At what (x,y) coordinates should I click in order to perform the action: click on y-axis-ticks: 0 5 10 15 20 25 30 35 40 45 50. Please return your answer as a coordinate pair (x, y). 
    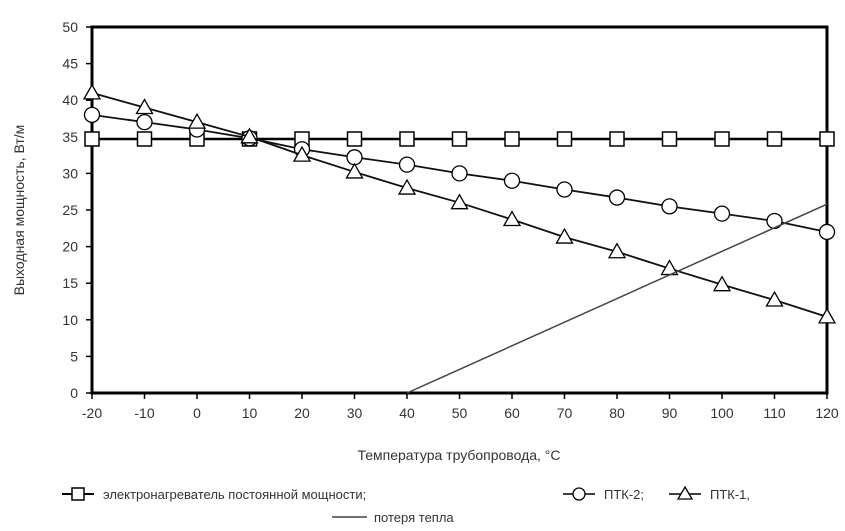
    Looking at the image, I should click on (77, 210).